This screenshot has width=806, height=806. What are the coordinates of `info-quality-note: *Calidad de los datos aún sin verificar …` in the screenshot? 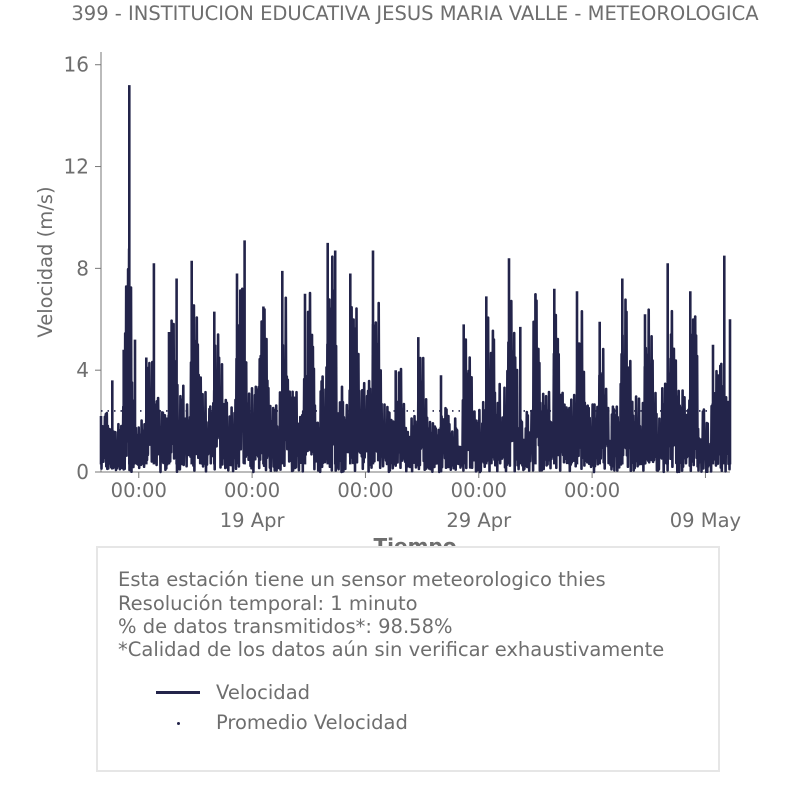 It's located at (391, 649).